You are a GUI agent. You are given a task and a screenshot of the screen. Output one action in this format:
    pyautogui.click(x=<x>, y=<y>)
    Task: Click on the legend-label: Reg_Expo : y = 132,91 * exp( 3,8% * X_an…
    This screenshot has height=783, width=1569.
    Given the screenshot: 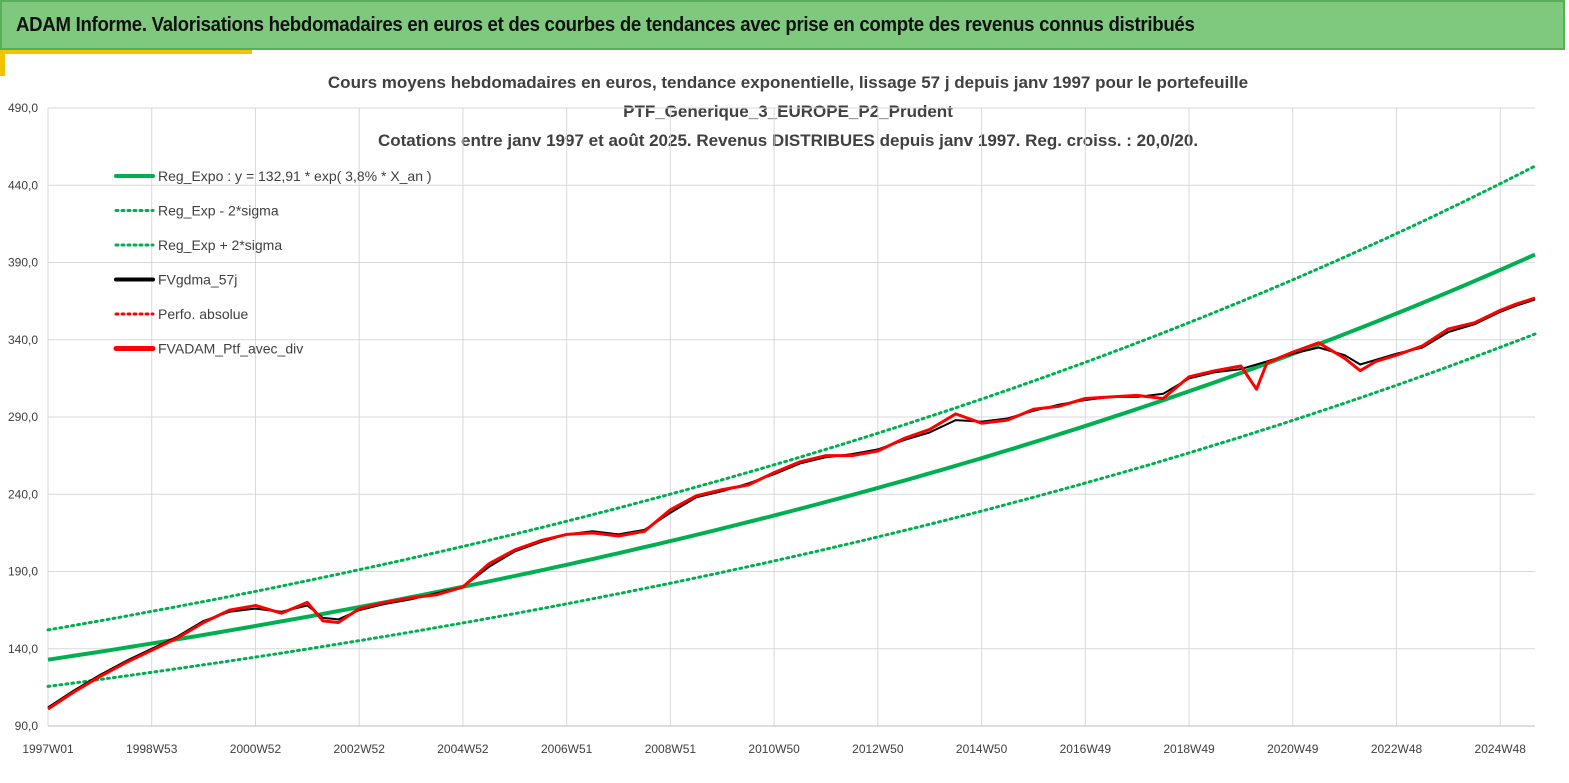 What is the action you would take?
    pyautogui.click(x=295, y=176)
    